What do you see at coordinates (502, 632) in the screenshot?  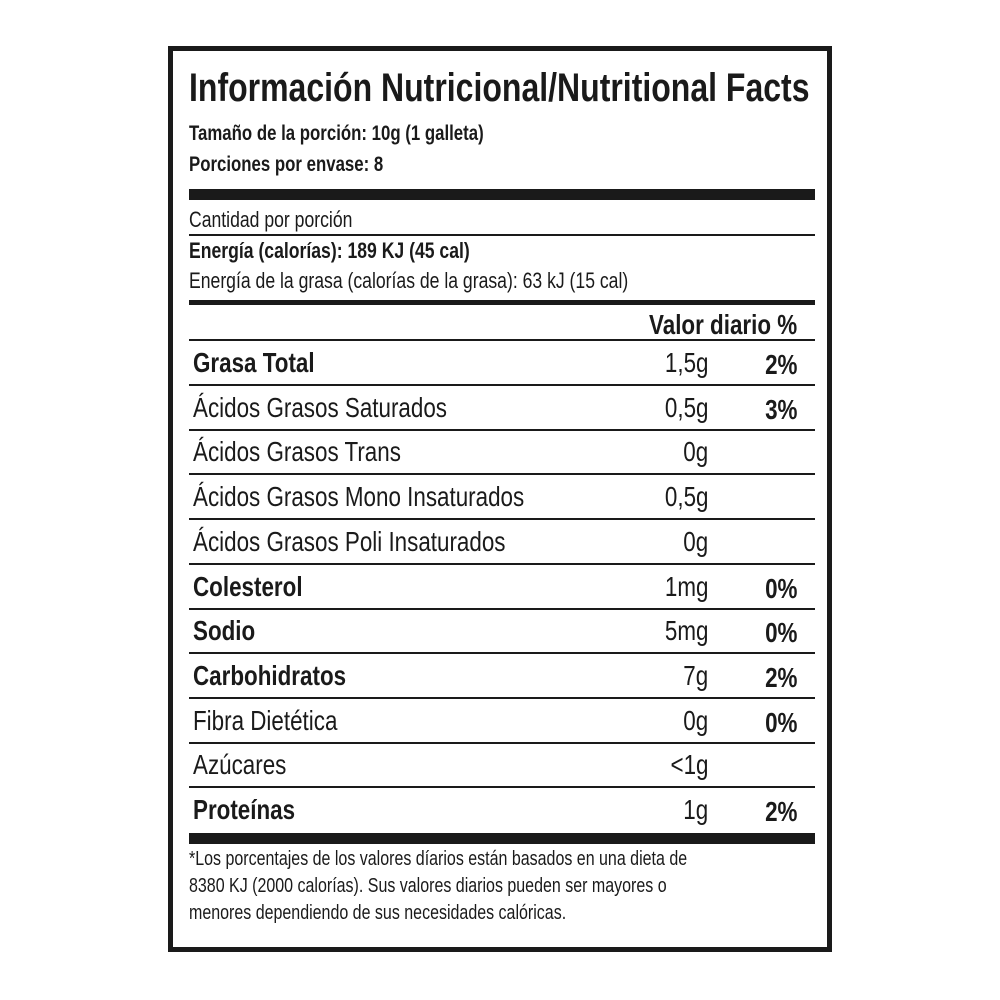 I see `nutrient-row: Sodio 5mg 0%` at bounding box center [502, 632].